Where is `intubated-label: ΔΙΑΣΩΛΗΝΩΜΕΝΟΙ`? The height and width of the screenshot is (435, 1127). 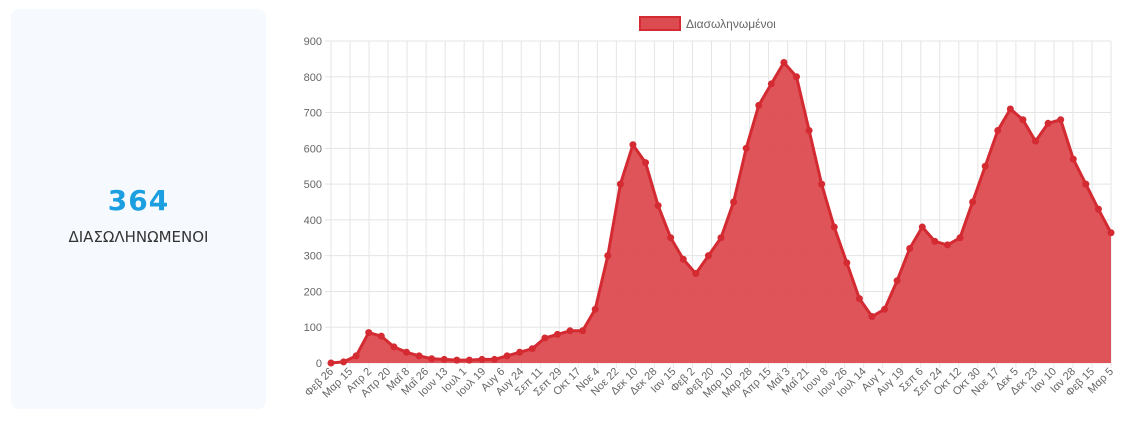
intubated-label: ΔΙΑΣΩΛΗΝΩΜΕΝΟΙ is located at coordinates (138, 237).